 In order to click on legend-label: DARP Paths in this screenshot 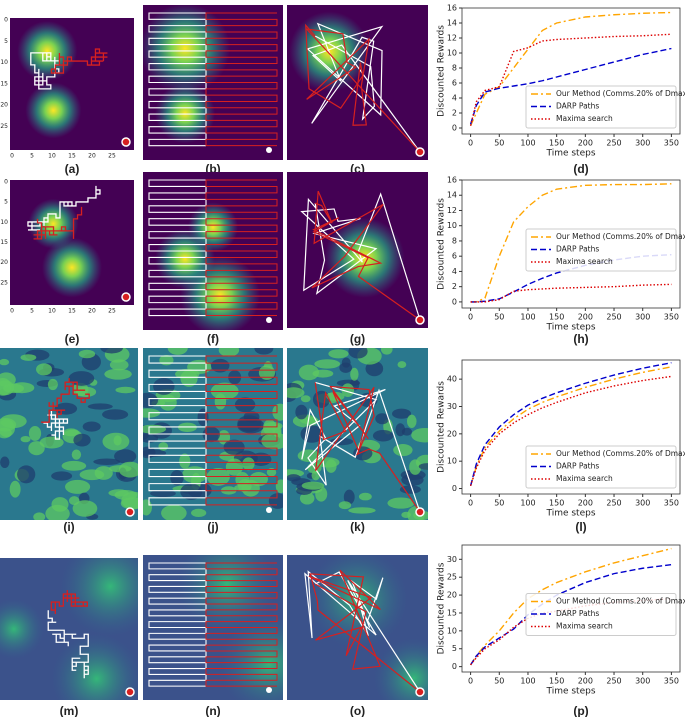, I will do `click(577, 249)`.